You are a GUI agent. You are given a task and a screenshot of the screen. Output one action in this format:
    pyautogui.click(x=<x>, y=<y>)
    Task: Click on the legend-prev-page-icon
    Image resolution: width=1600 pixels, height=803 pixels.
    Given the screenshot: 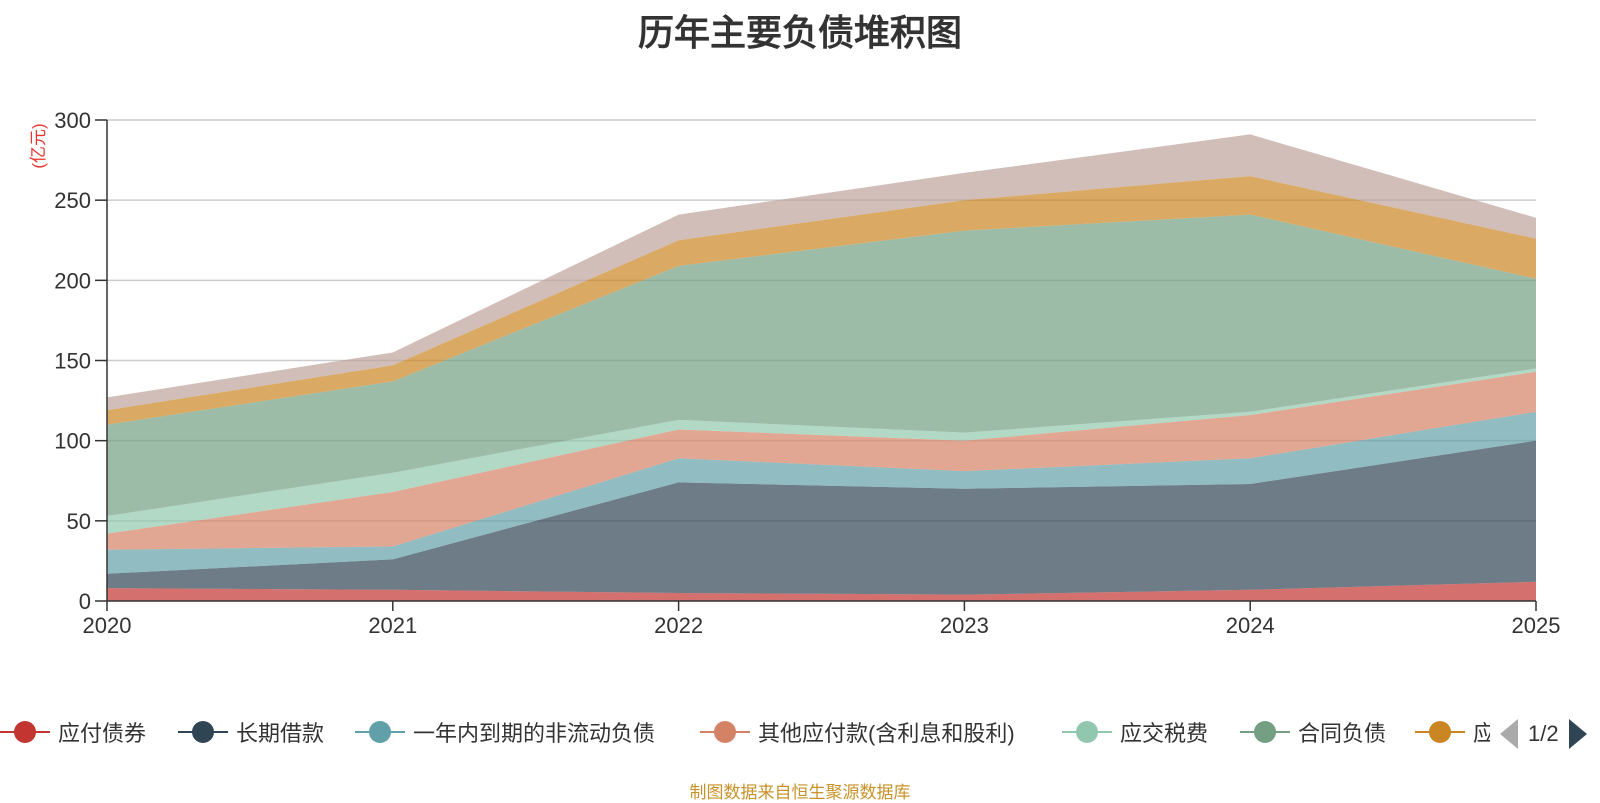 What is the action you would take?
    pyautogui.click(x=1509, y=734)
    